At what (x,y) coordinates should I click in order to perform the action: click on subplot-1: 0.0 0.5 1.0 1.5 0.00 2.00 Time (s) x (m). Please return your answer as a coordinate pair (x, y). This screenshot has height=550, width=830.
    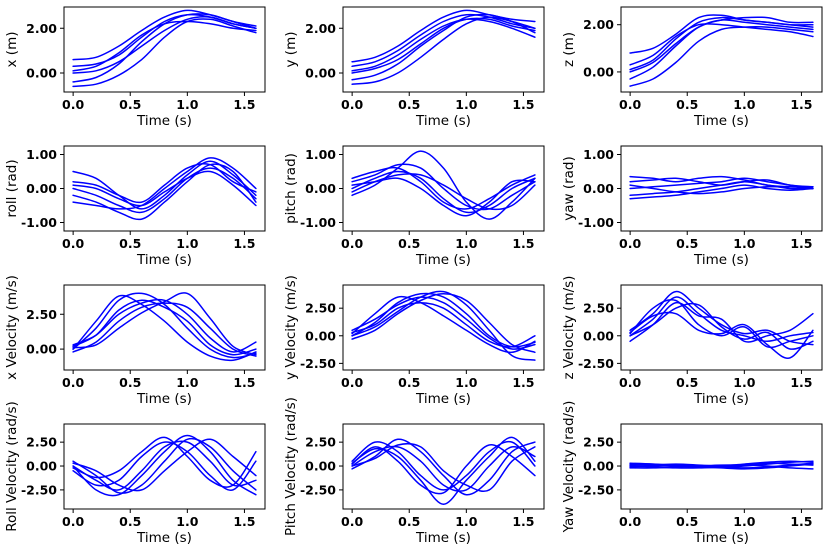
    Looking at the image, I should click on (135, 67).